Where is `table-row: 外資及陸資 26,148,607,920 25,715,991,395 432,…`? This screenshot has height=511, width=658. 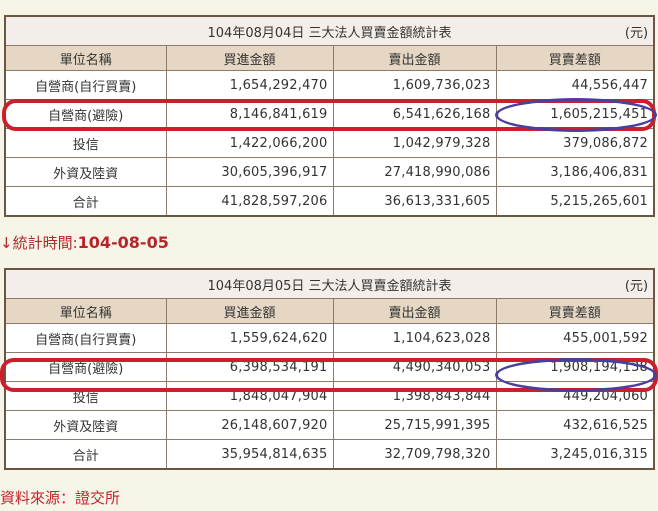
table-row: 外資及陸資 26,148,607,920 25,715,991,395 432,… is located at coordinates (329, 425).